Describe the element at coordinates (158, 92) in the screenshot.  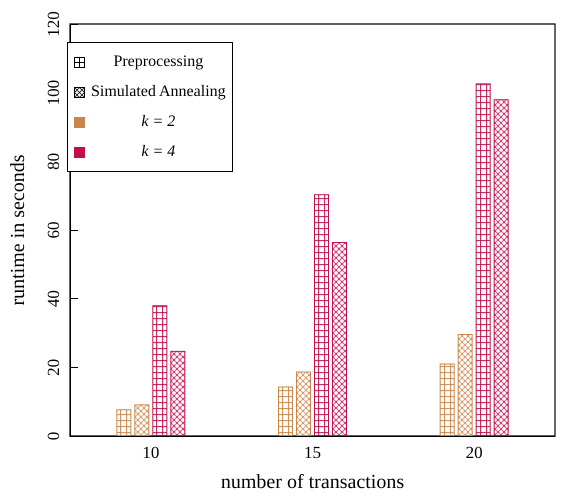
I see `annotation: Simulated Annealing` at that location.